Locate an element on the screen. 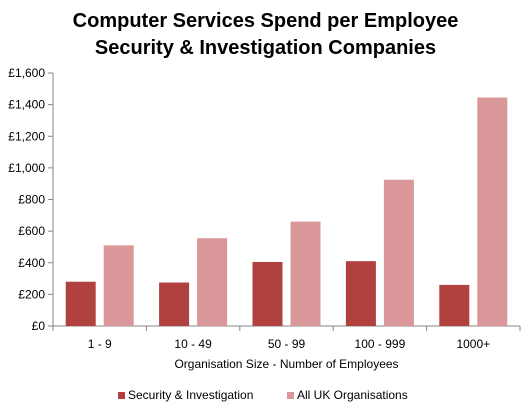 This screenshot has width=531, height=415. x-tick-label: 1000+ is located at coordinates (473, 344).